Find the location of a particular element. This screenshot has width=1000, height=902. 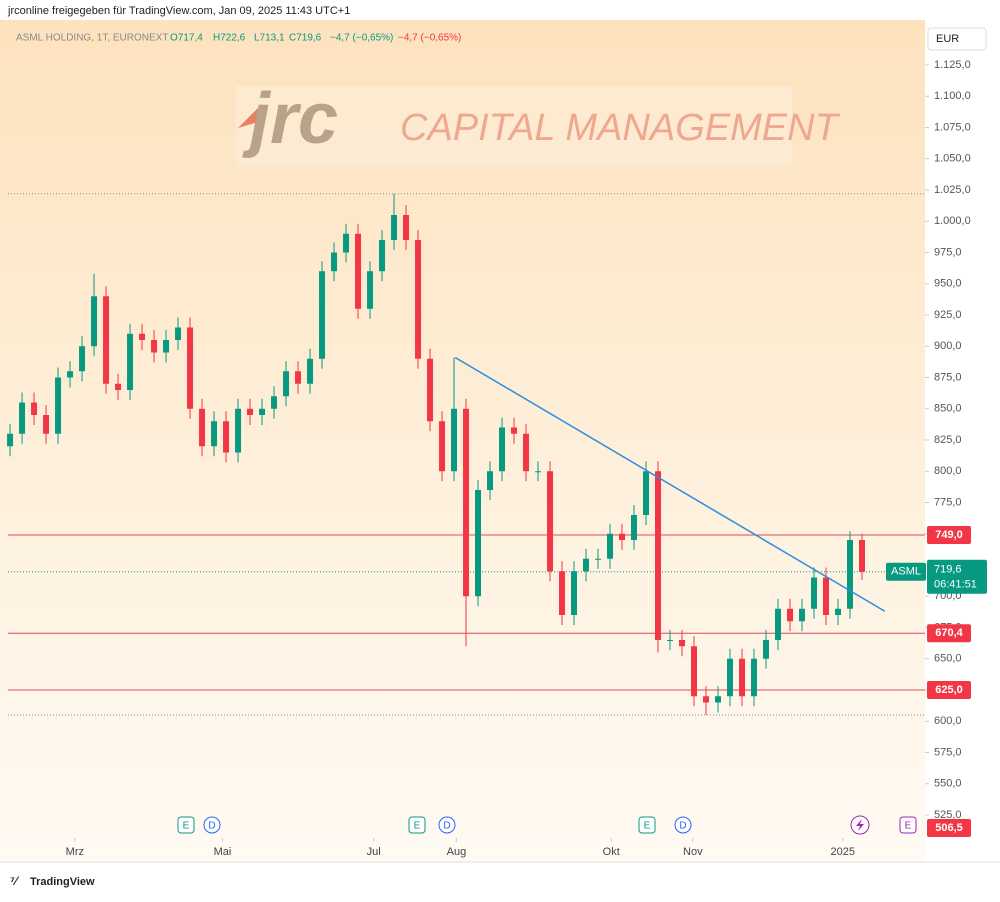

y-tick-label: 525,0 is located at coordinates (948, 815).